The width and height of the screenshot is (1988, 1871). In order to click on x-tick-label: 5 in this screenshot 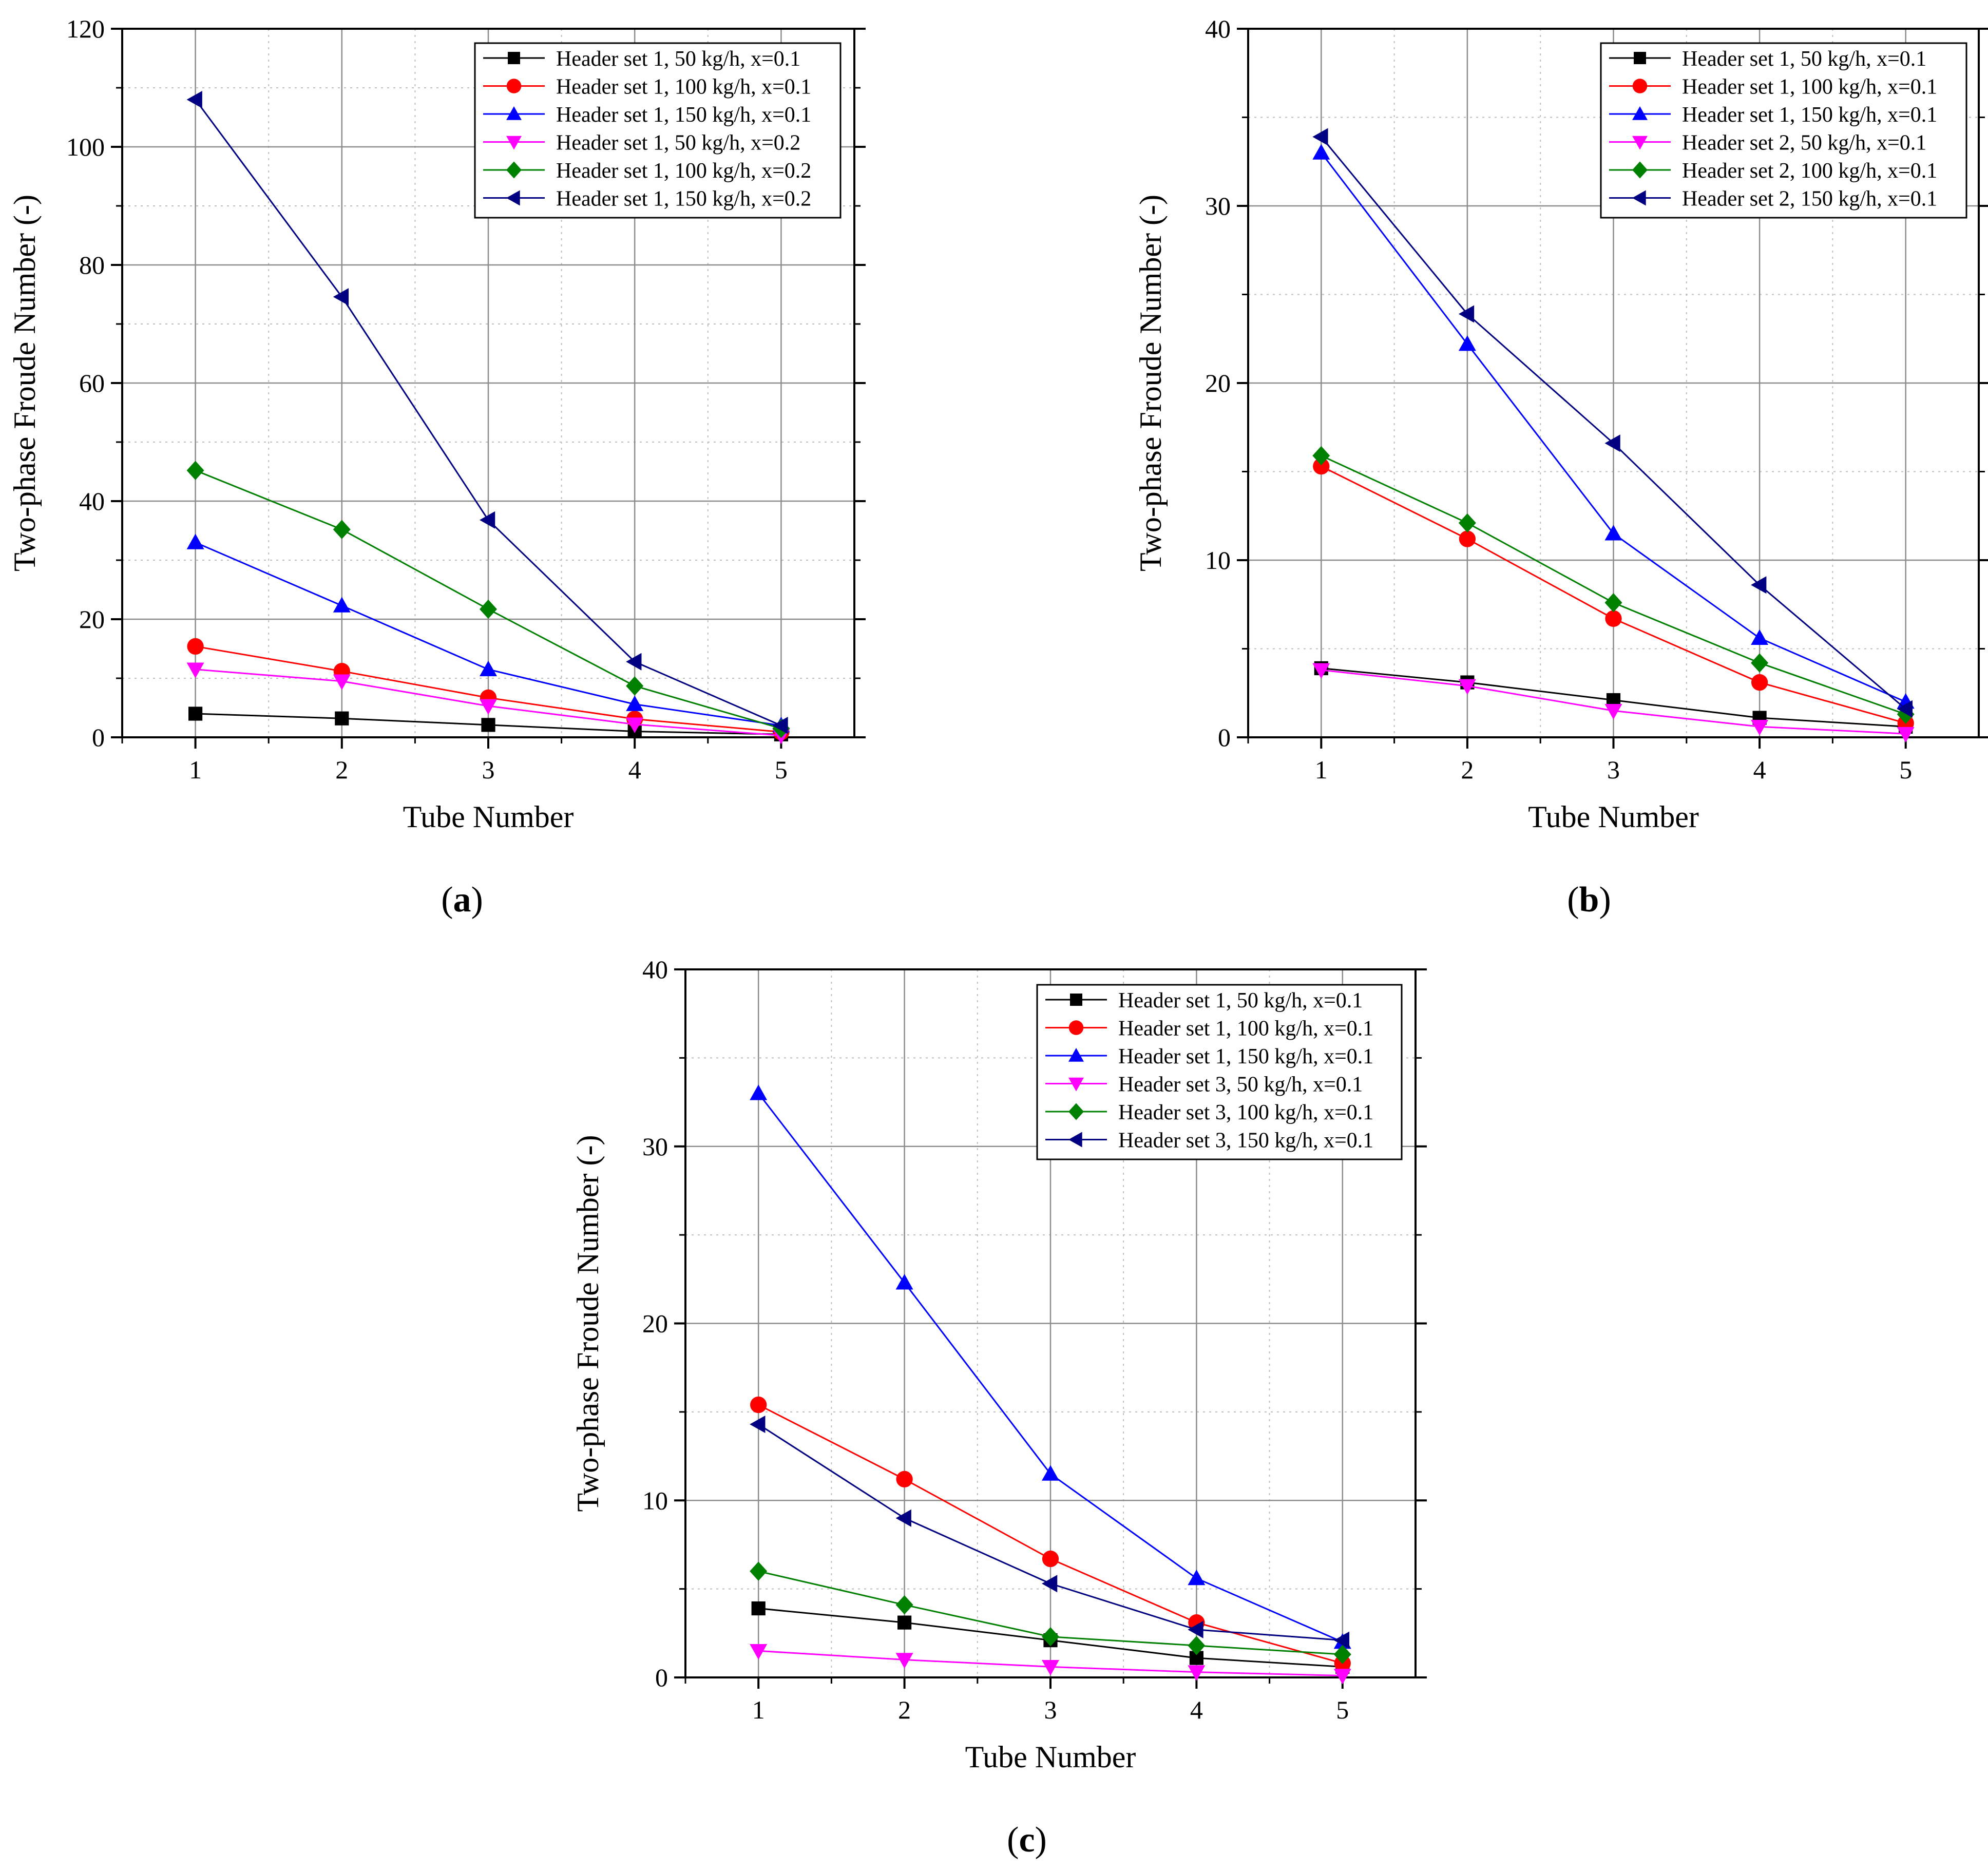, I will do `click(1906, 769)`.